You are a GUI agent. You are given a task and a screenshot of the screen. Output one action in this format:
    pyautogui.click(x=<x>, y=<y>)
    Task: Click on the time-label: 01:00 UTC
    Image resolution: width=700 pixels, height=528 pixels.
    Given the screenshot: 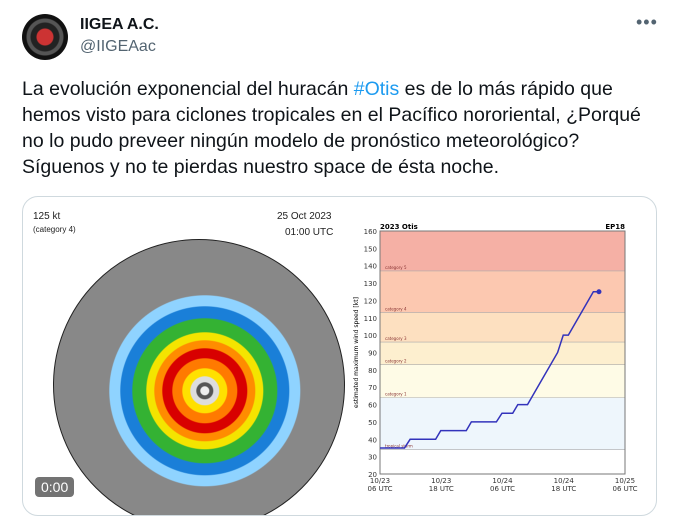 What is the action you would take?
    pyautogui.click(x=309, y=232)
    